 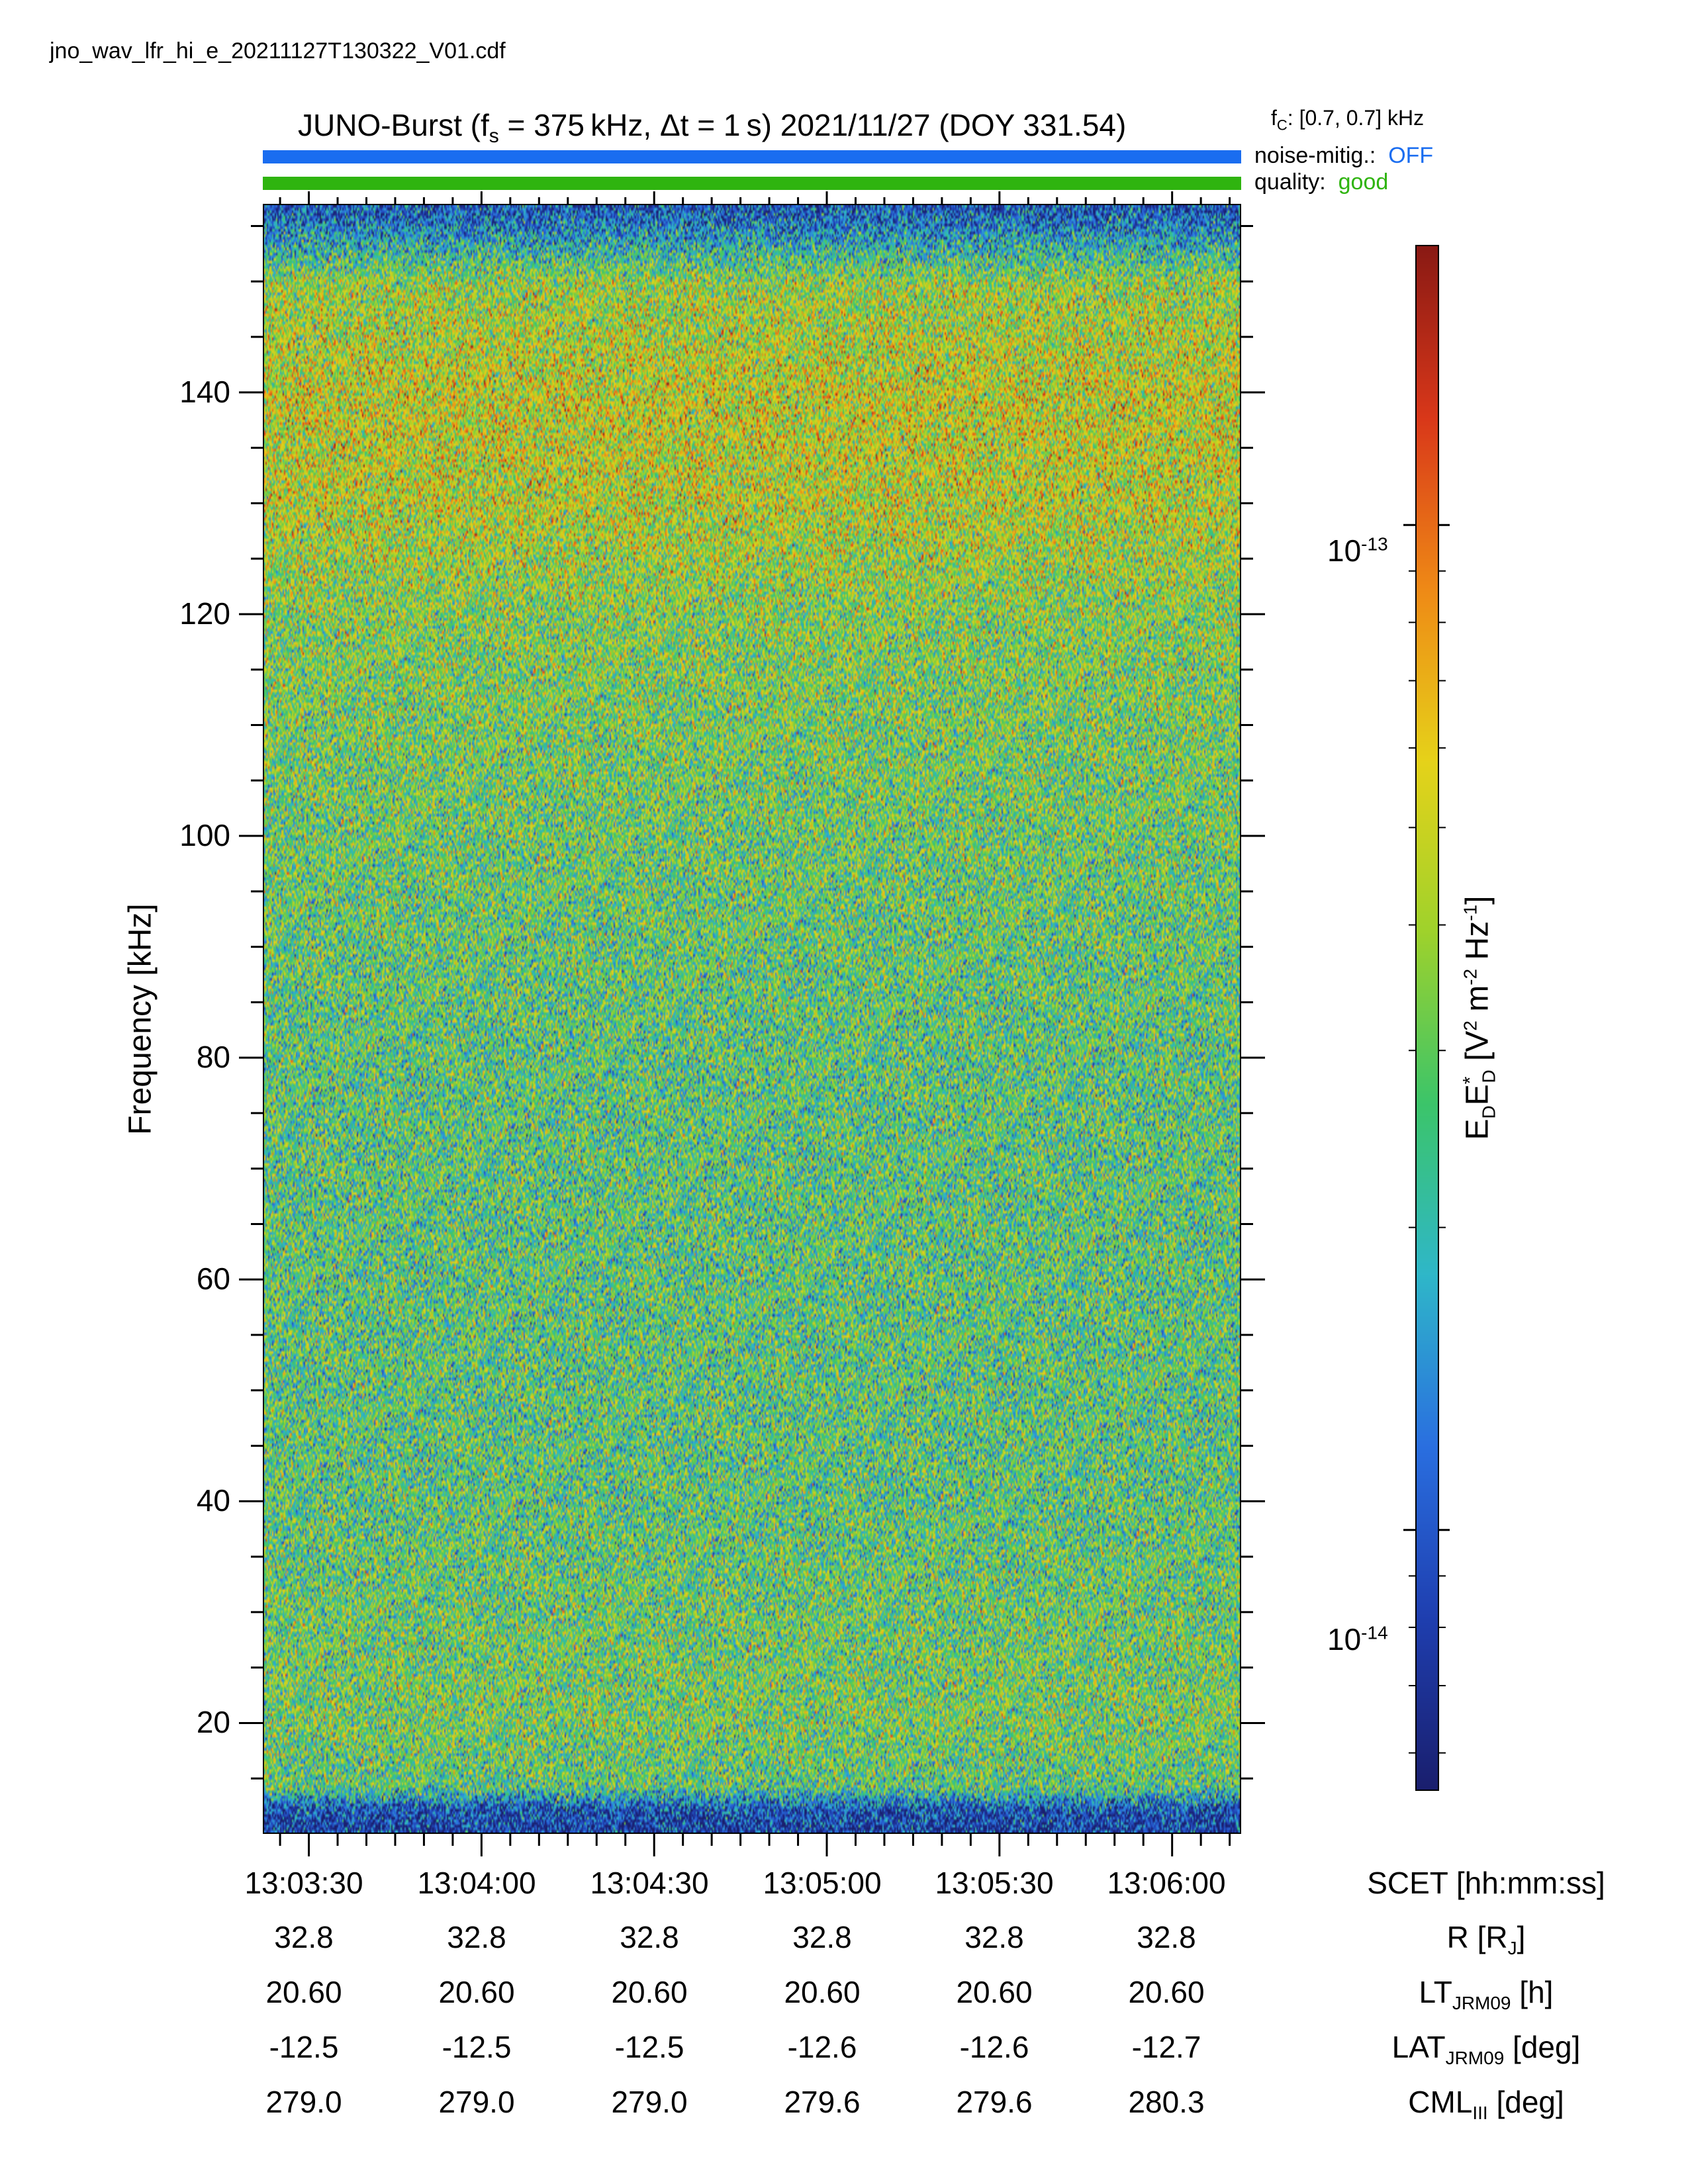 I want to click on cbl-supm1: -1, so click(x=1470, y=913).